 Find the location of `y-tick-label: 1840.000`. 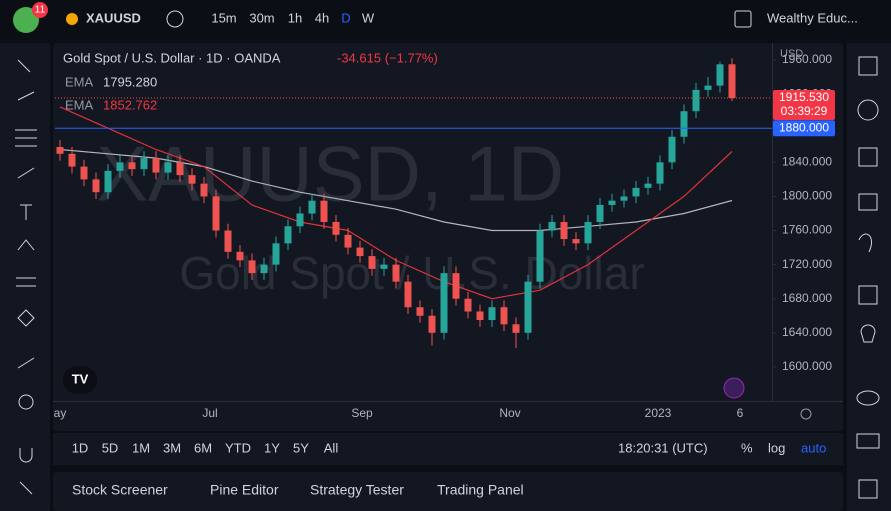

y-tick-label: 1840.000 is located at coordinates (807, 162).